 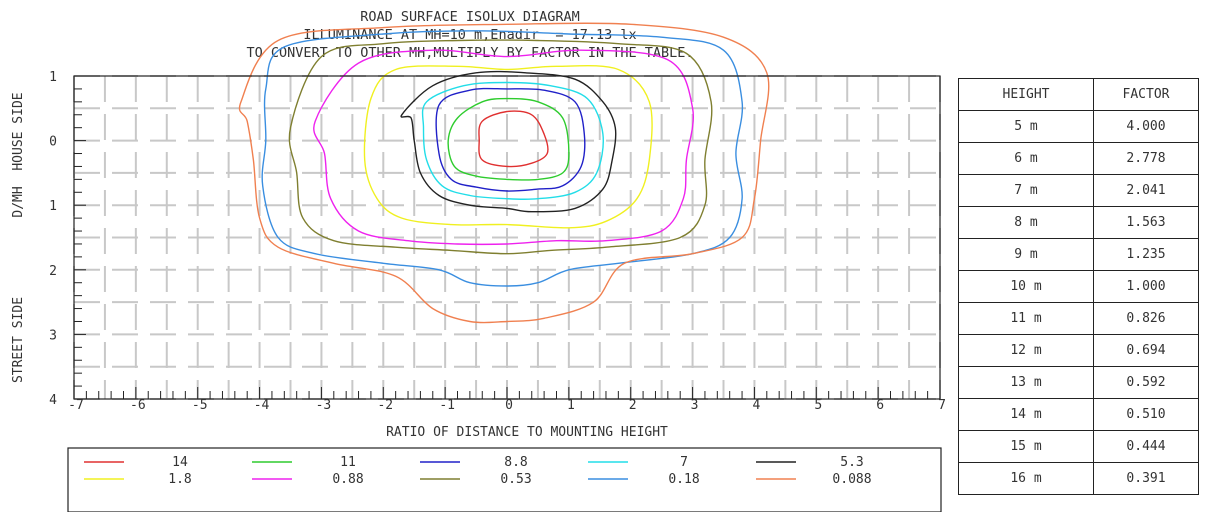 I want to click on height-cell: 13 m, so click(x=1026, y=382).